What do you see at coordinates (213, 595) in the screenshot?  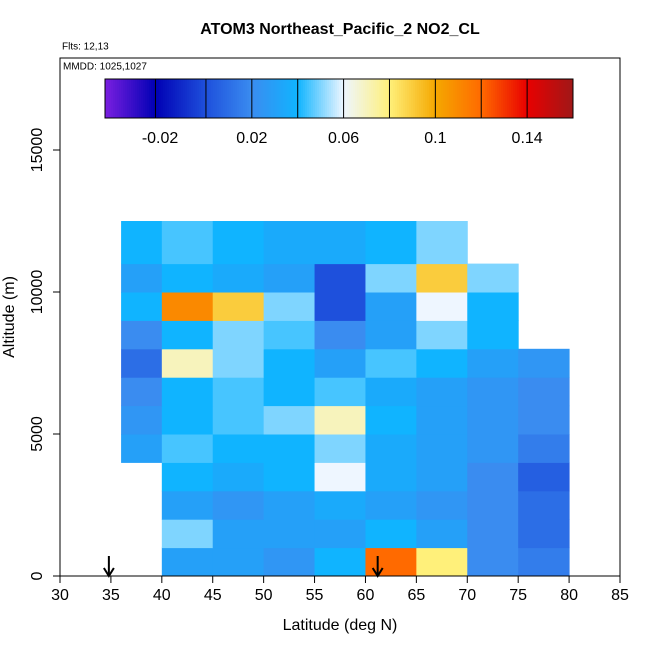 I see `x-tick-label: 45` at bounding box center [213, 595].